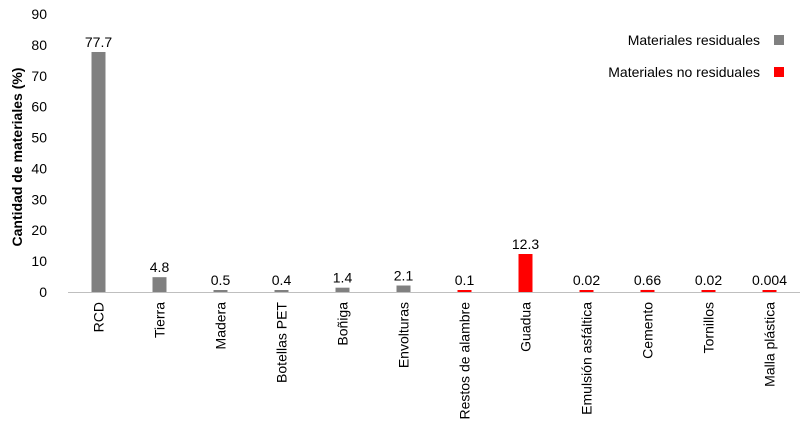 The height and width of the screenshot is (442, 804). Describe the element at coordinates (343, 324) in the screenshot. I see `category-label: Boñiga` at that location.